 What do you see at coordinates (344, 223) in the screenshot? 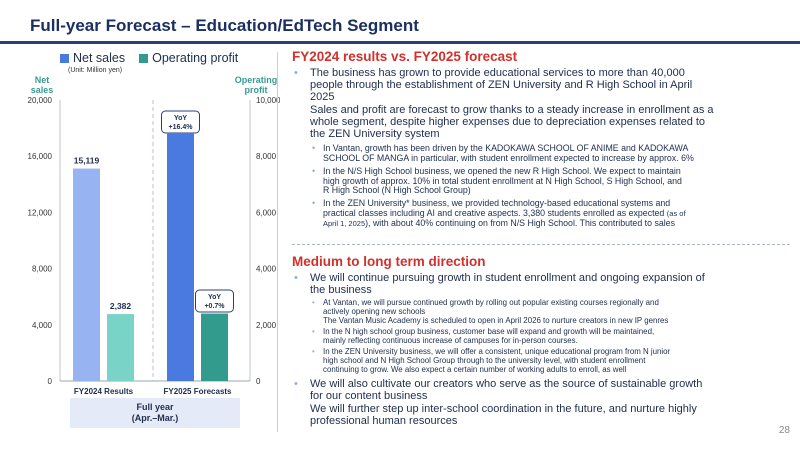
I see `sub-bullet-note: April 1, 2025` at bounding box center [344, 223].